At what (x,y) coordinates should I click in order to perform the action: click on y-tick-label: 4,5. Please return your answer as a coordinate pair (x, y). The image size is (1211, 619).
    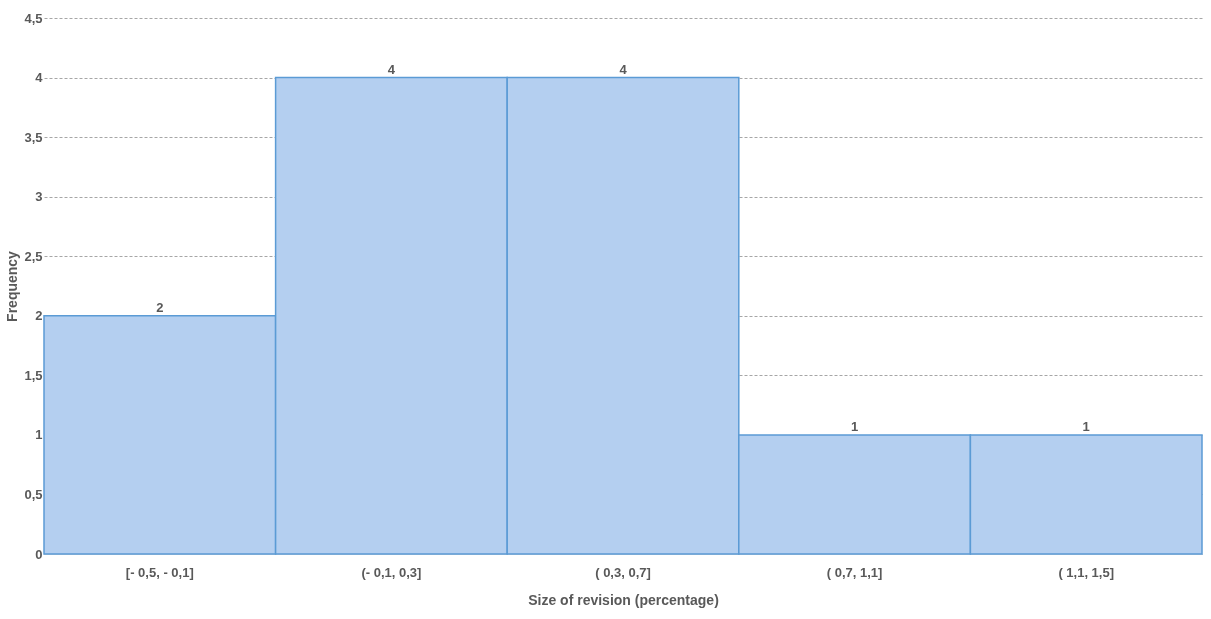
    Looking at the image, I should click on (33, 18).